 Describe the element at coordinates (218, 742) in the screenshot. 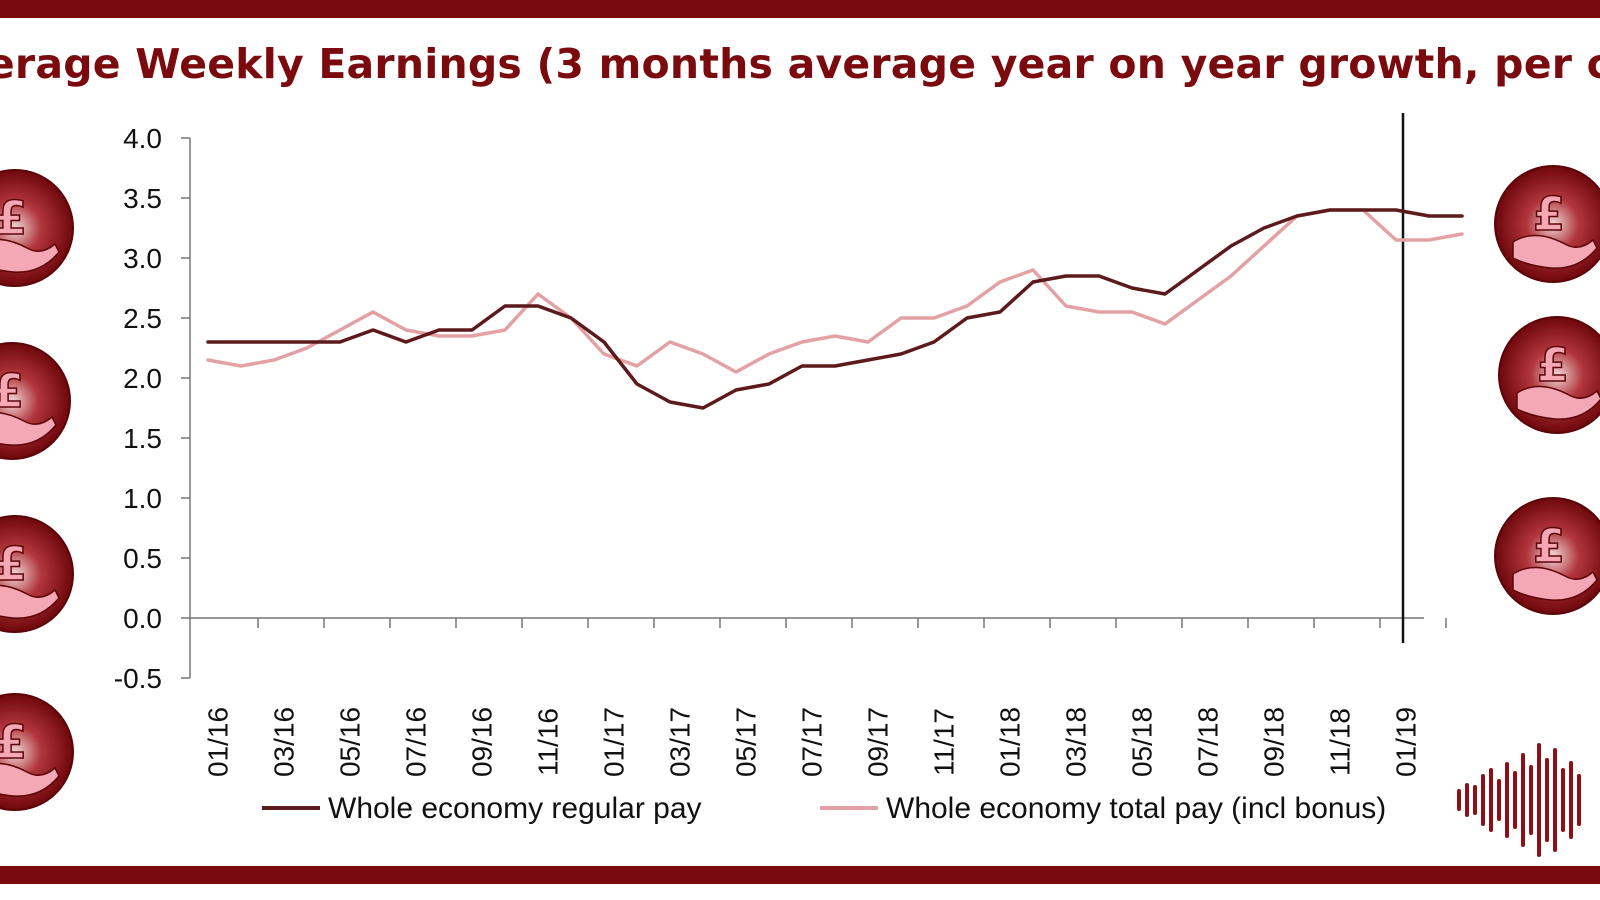

I see `x-tick-label: 01/16` at that location.